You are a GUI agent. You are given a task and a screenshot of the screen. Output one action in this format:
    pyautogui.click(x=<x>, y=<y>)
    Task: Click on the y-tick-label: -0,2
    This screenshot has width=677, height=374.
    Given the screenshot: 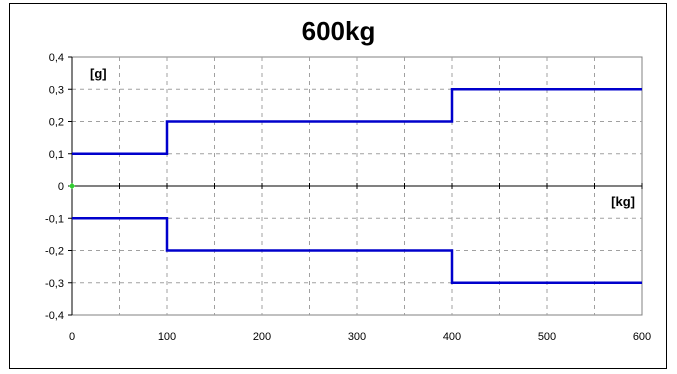 What is the action you would take?
    pyautogui.click(x=54, y=252)
    